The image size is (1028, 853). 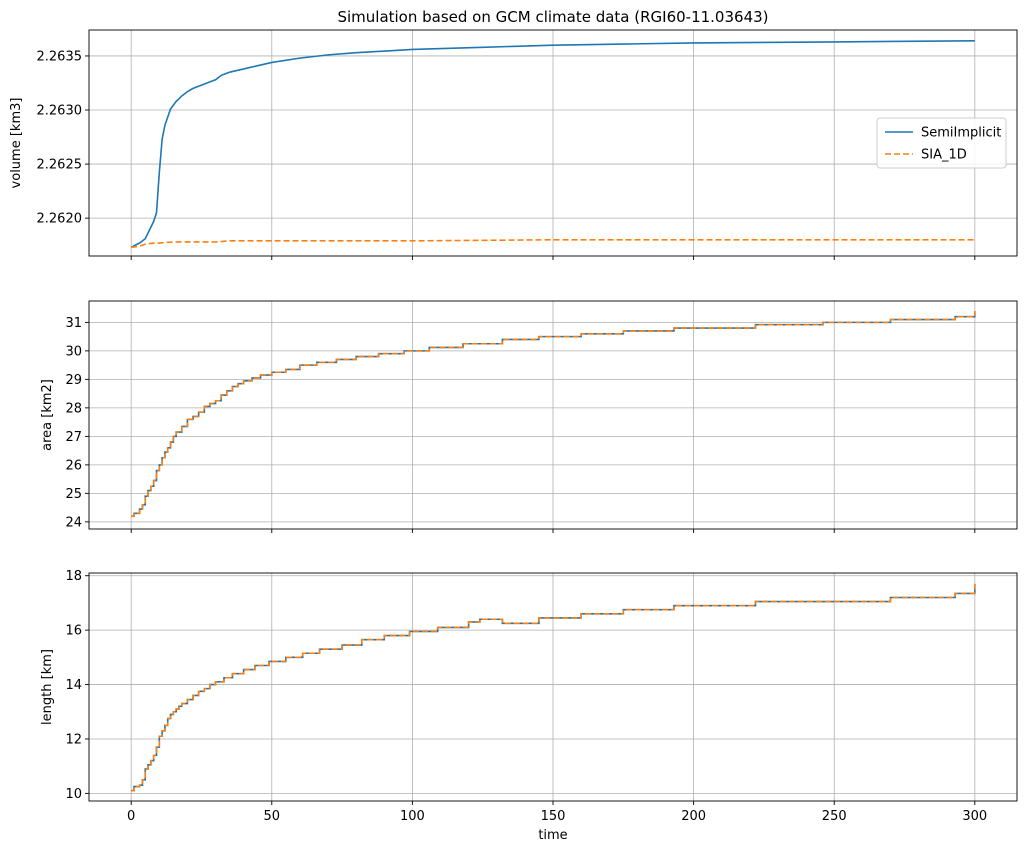 What do you see at coordinates (73, 522) in the screenshot?
I see `y-tick-label: 24` at bounding box center [73, 522].